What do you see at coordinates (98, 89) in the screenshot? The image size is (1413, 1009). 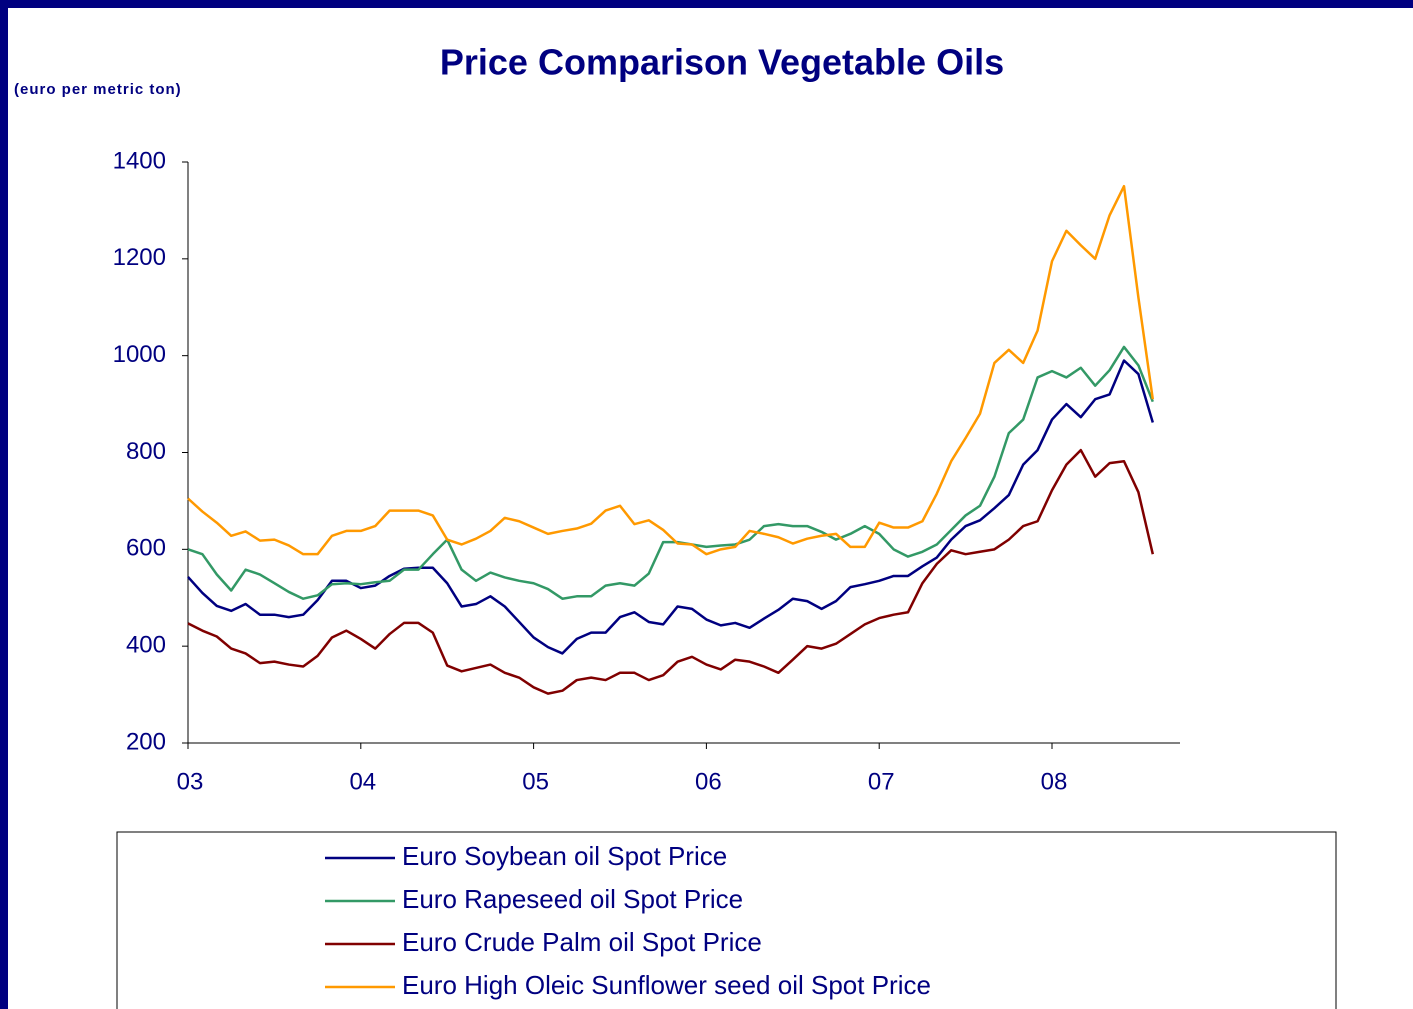 I see `y-axis-label: (euro per metric ton)` at bounding box center [98, 89].